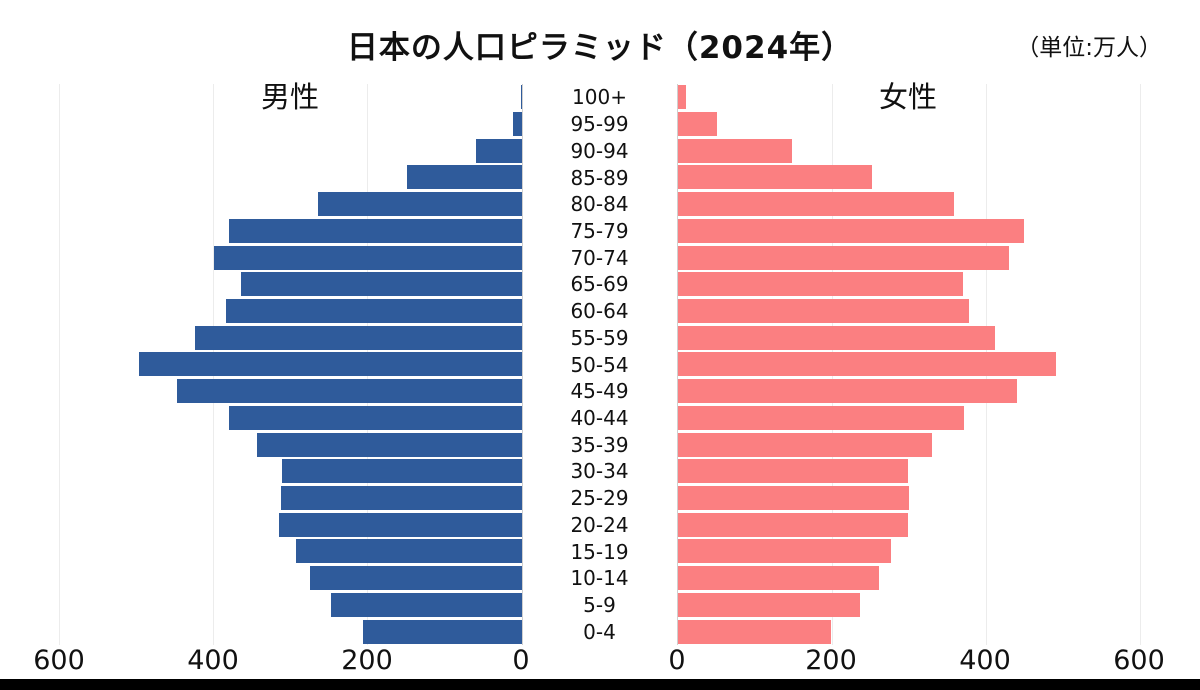 This screenshot has height=690, width=1200. I want to click on age-label-85-89: 85-89, so click(599, 177).